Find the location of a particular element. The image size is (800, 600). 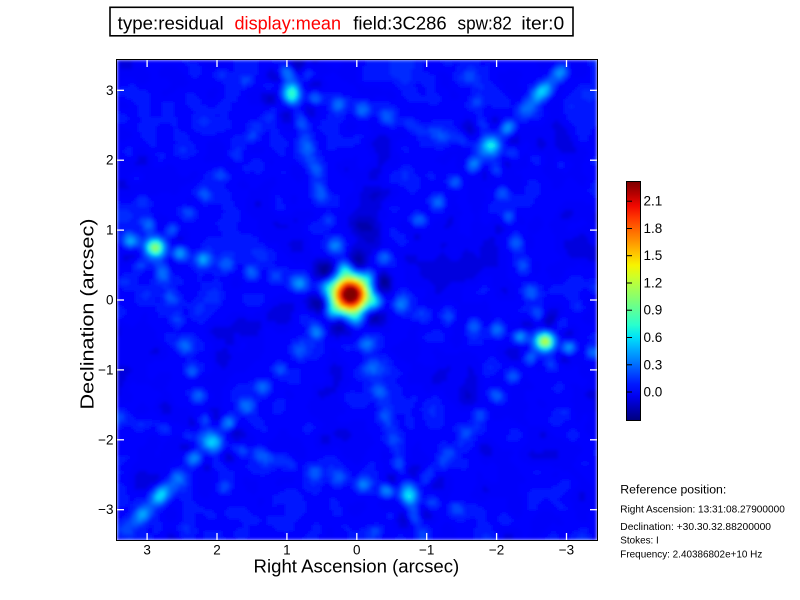

svg-text: 1.8 is located at coordinates (653, 228).